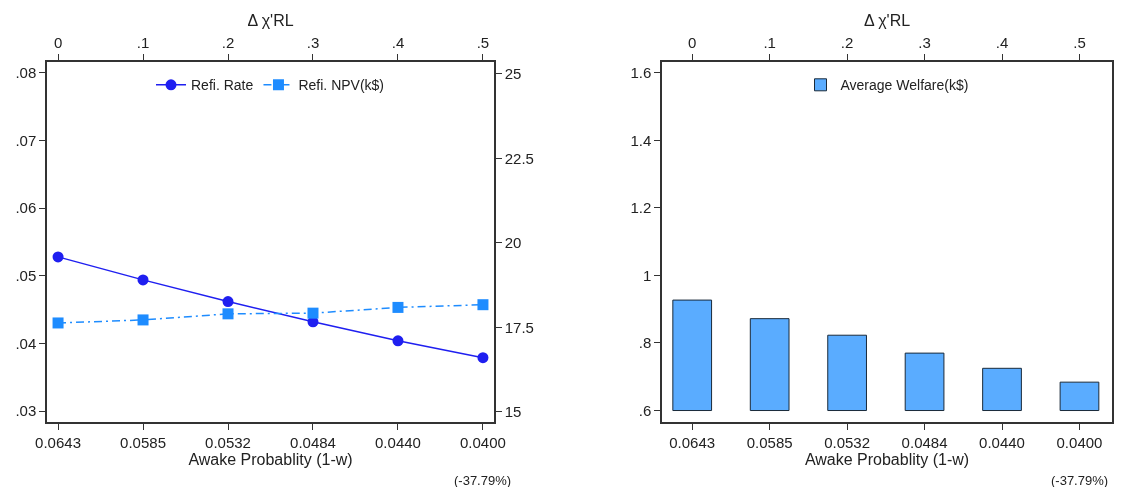 The height and width of the screenshot is (487, 1135). What do you see at coordinates (641, 208) in the screenshot?
I see `y-tick-label: 1.2` at bounding box center [641, 208].